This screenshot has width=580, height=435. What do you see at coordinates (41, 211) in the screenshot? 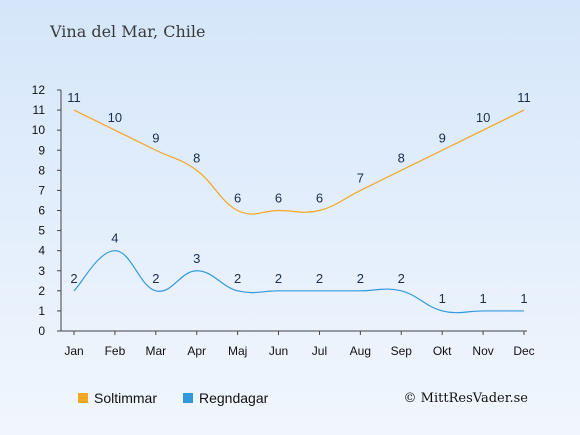
I see `y-tick-label: 6` at bounding box center [41, 211].